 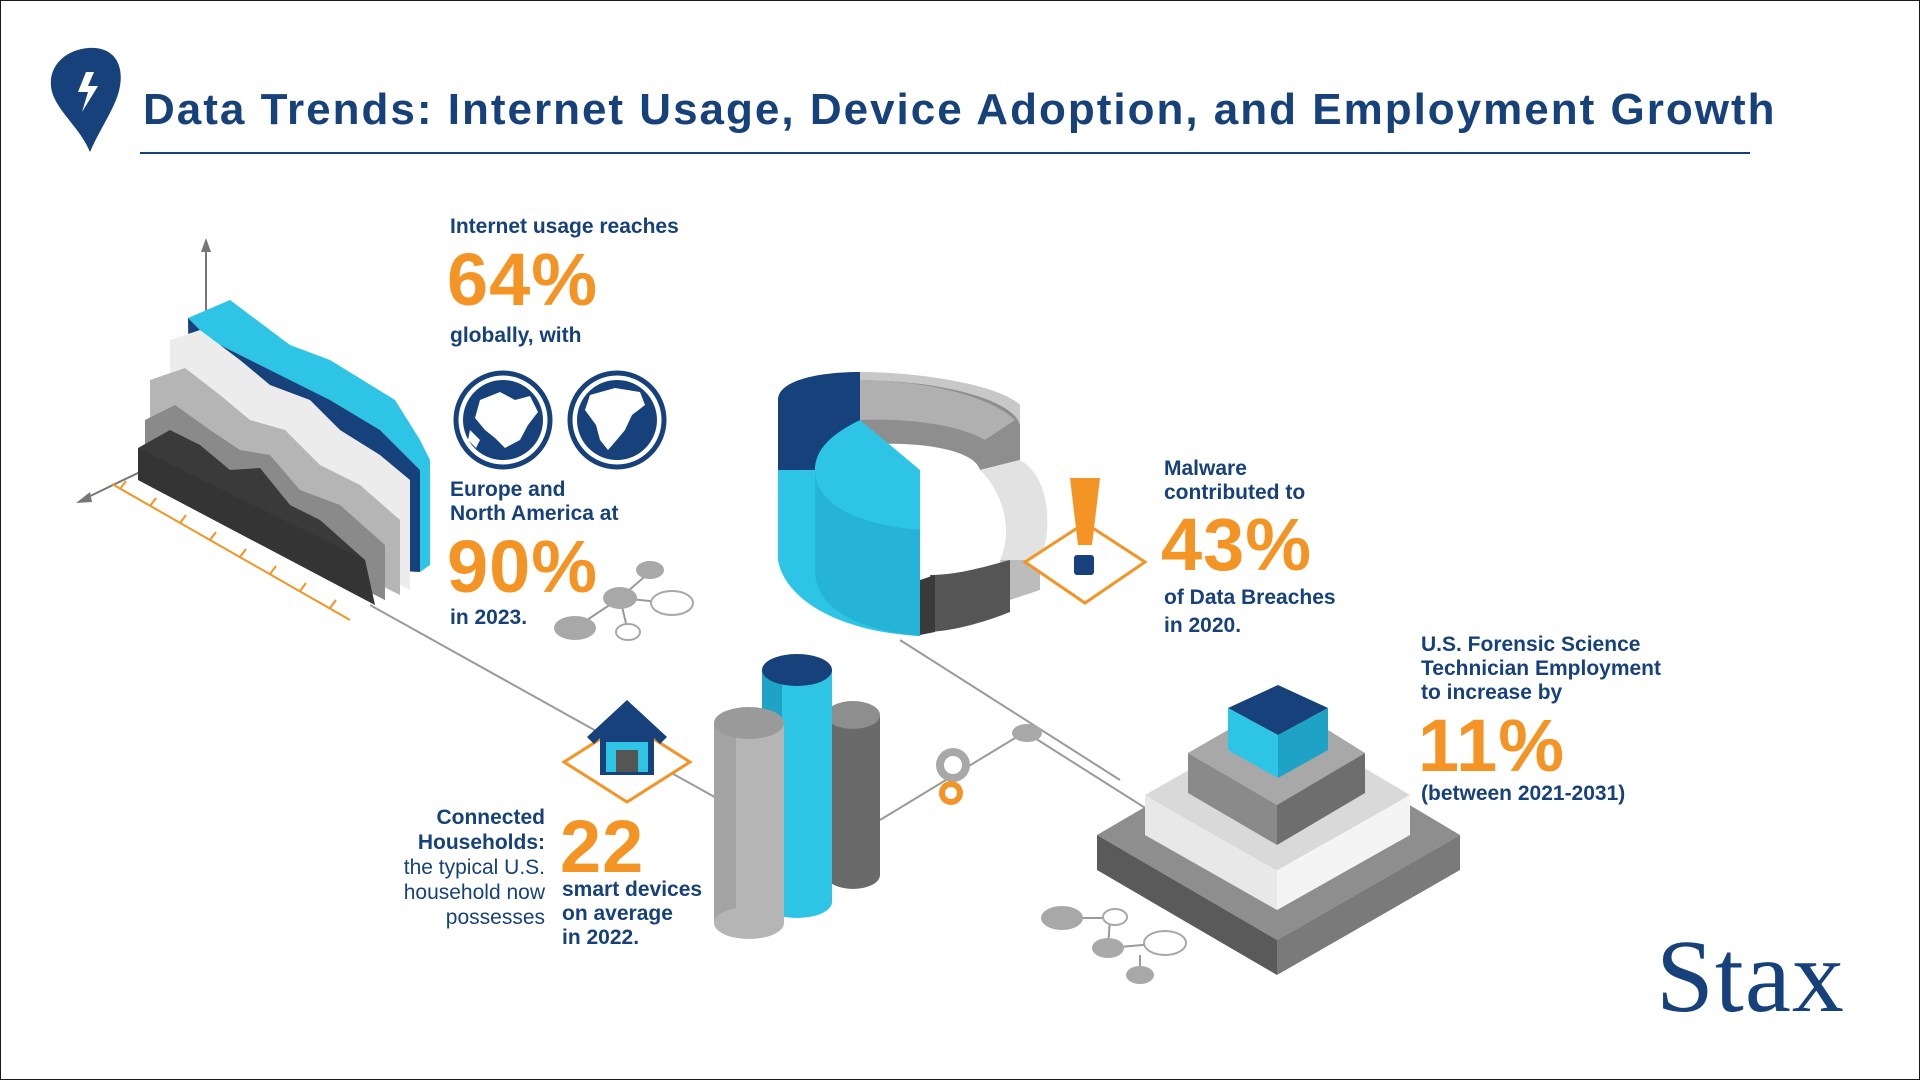 What do you see at coordinates (913, 504) in the screenshot?
I see `donut-chart-illustration` at bounding box center [913, 504].